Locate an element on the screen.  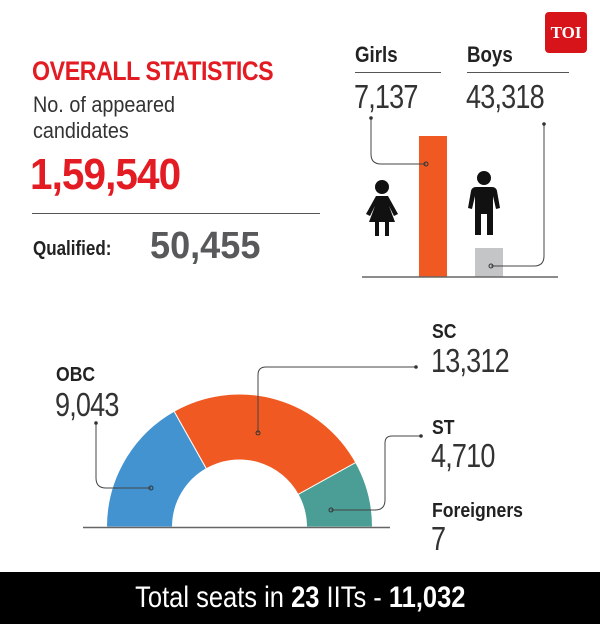
appeared-label-line2: candidates is located at coordinates (81, 130).